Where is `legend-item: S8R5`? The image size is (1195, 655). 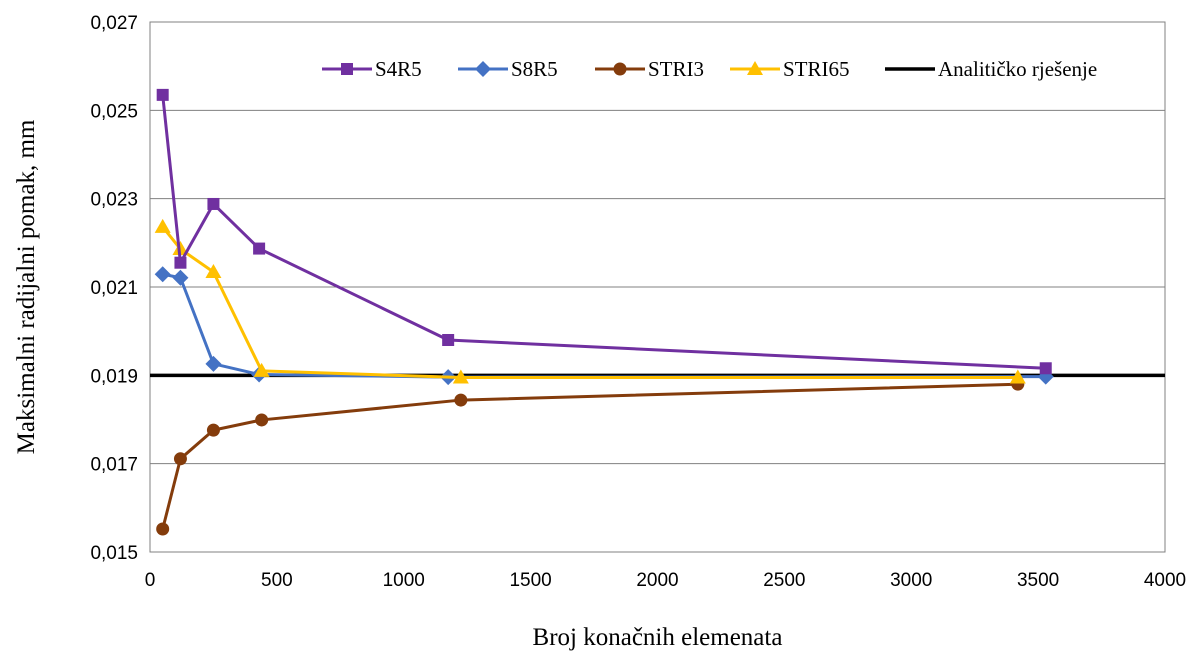 legend-item: S8R5 is located at coordinates (508, 69).